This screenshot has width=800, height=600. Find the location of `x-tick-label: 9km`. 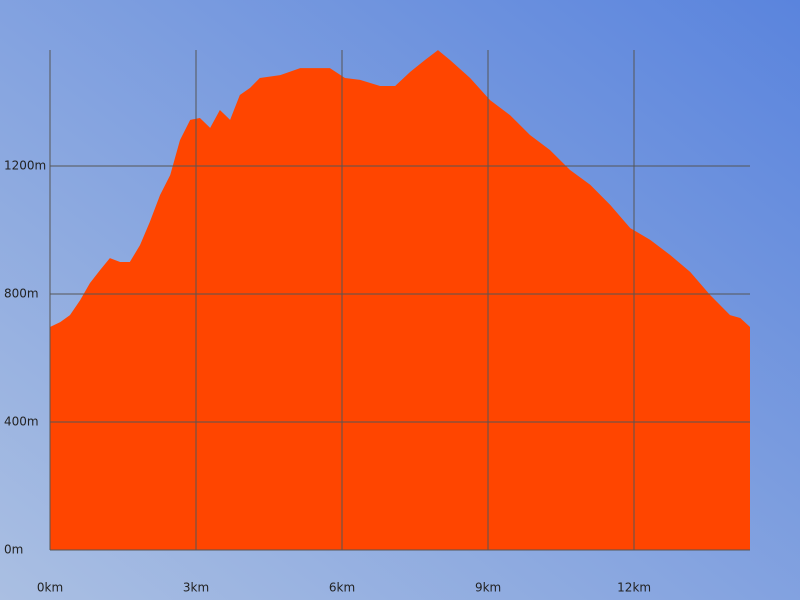

x-tick-label: 9km is located at coordinates (488, 588).